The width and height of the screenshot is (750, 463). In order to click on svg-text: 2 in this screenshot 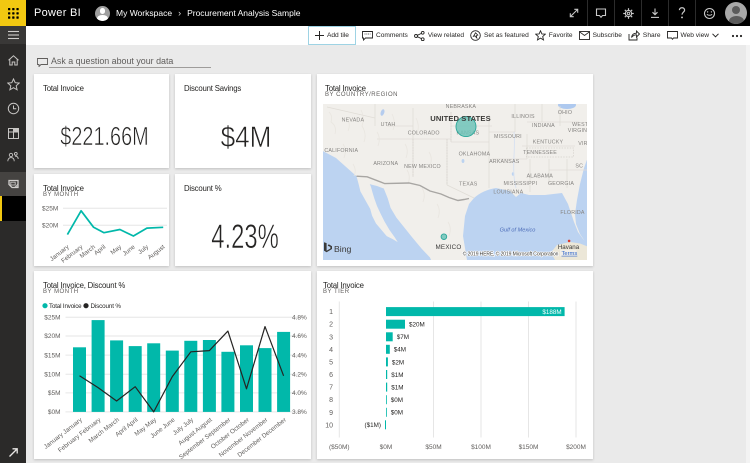, I will do `click(331, 325)`.